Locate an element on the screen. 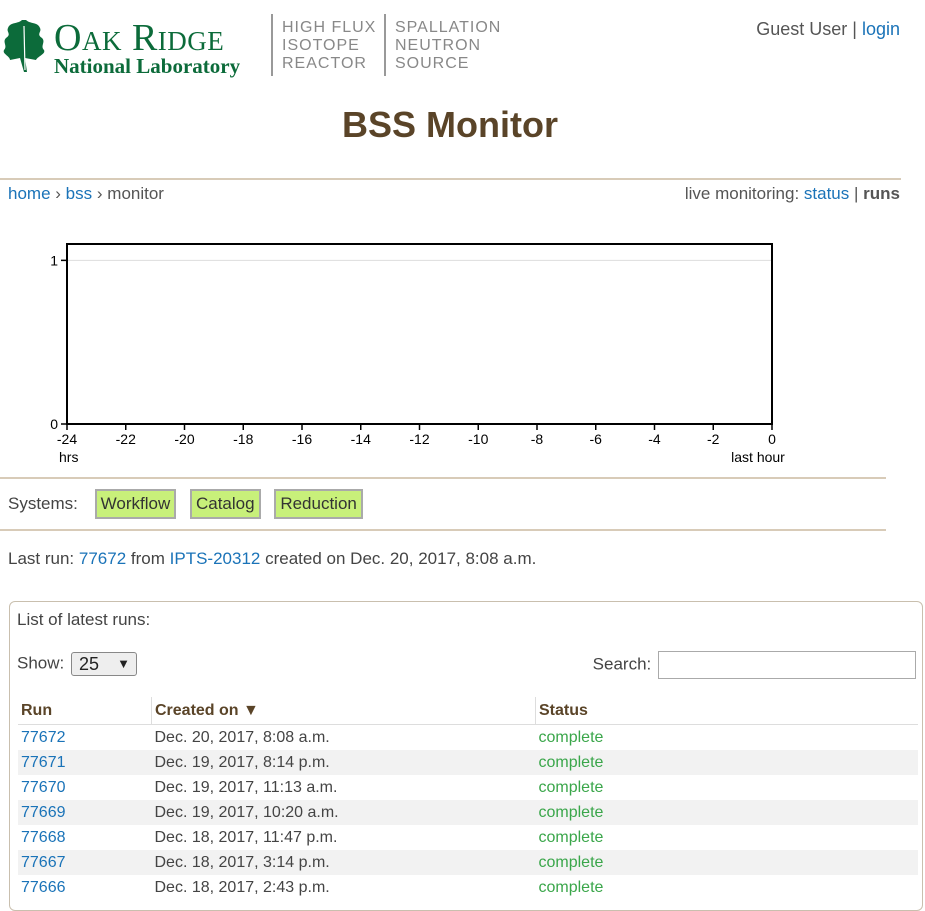 This screenshot has width=925, height=911. table-row: 77672 Dec. 20, 2017, 8:08 a.m. complete is located at coordinates (468, 738).